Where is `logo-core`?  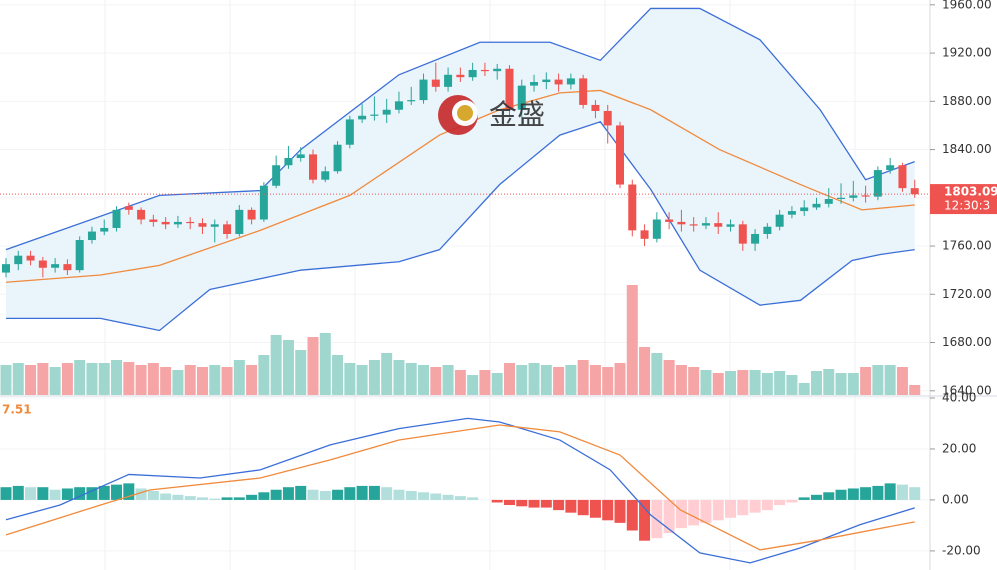
logo-core is located at coordinates (465, 113).